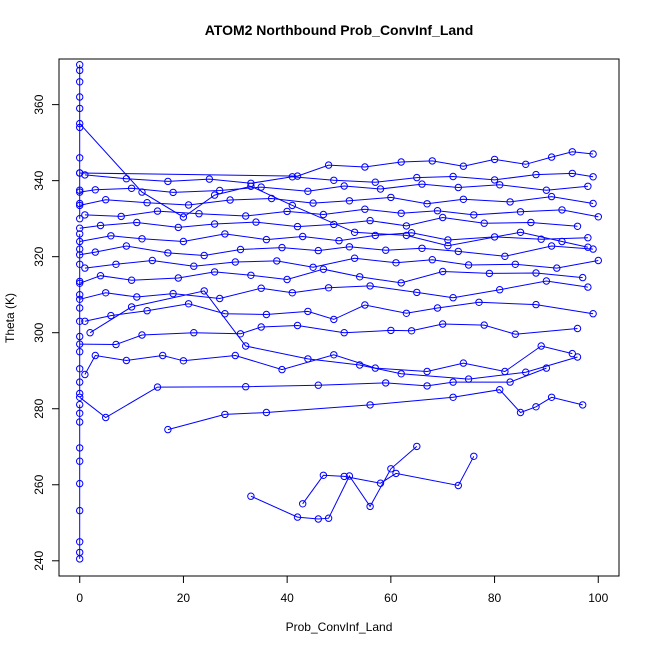 The image size is (650, 650). What do you see at coordinates (10, 318) in the screenshot?
I see `y-axis-label: Theta (K)` at bounding box center [10, 318].